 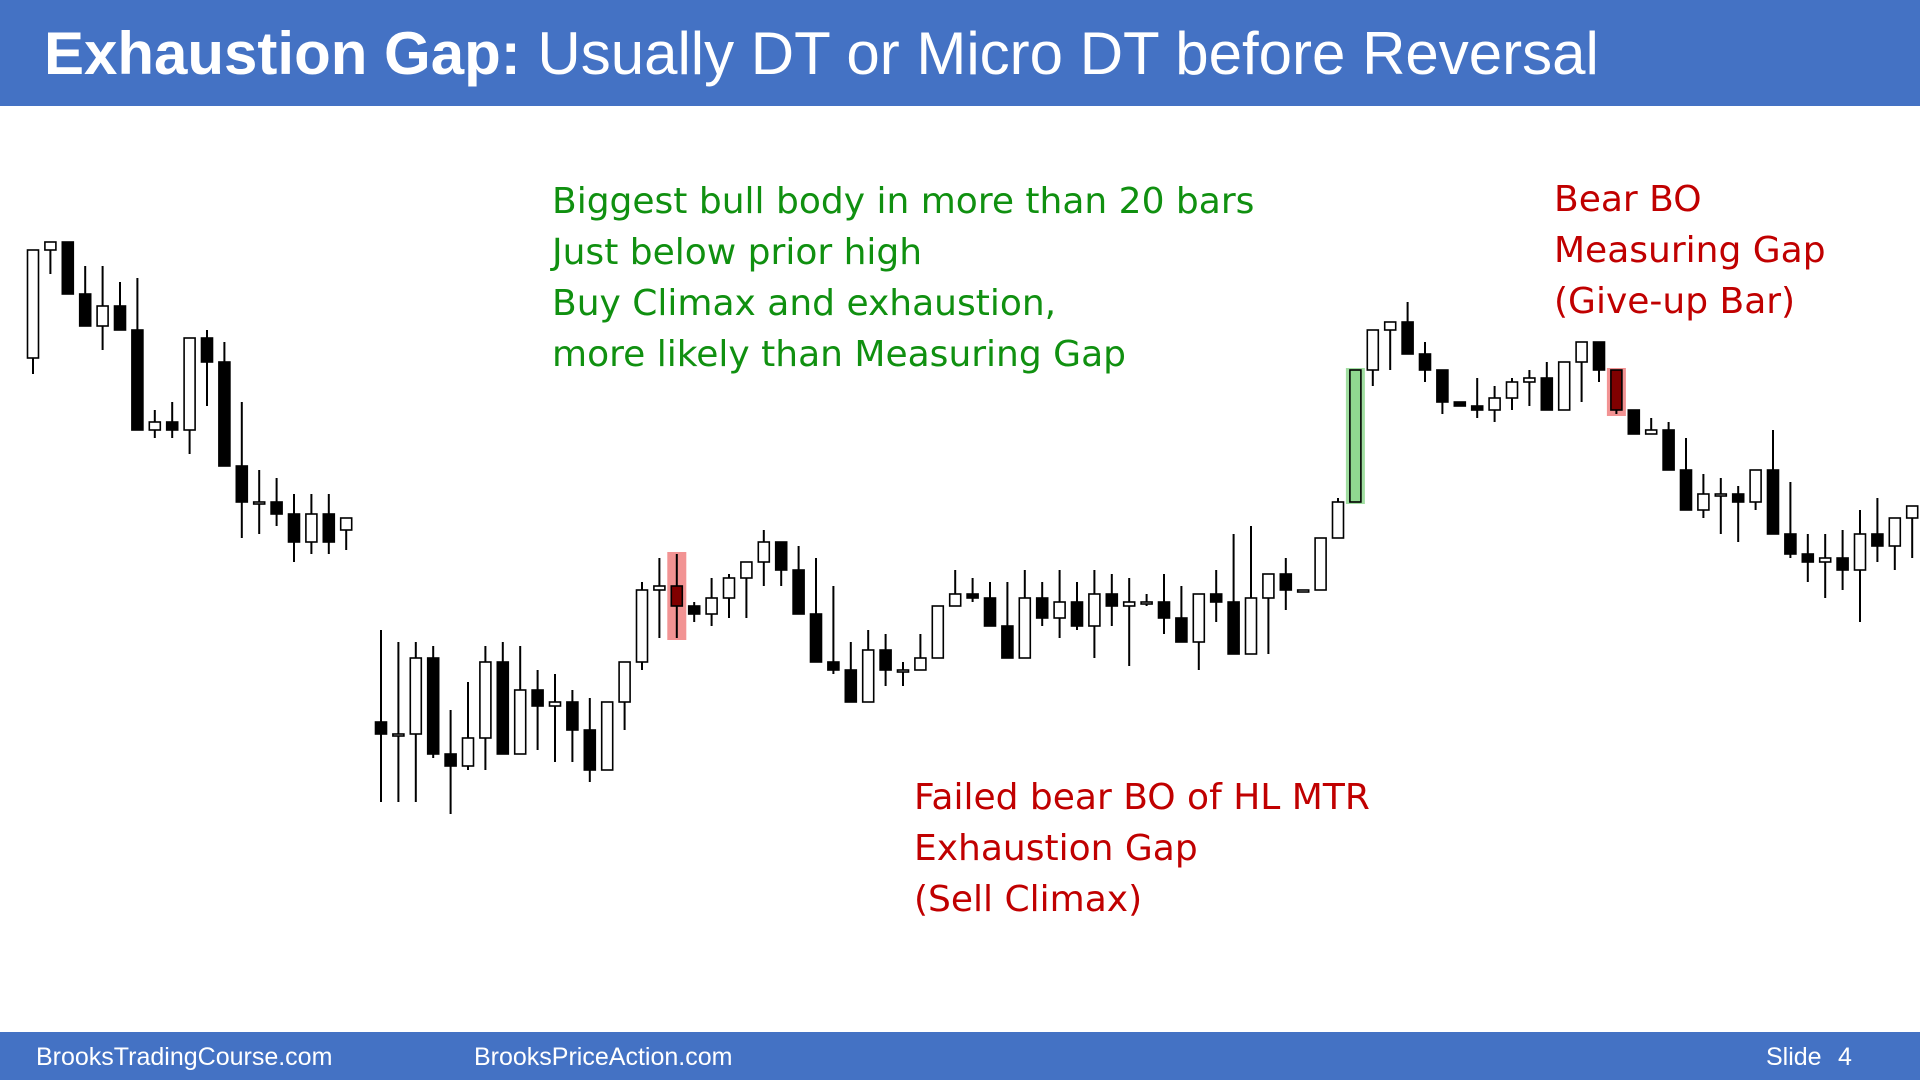 What do you see at coordinates (737, 252) in the screenshot?
I see `annotation-line: Just below prior high` at bounding box center [737, 252].